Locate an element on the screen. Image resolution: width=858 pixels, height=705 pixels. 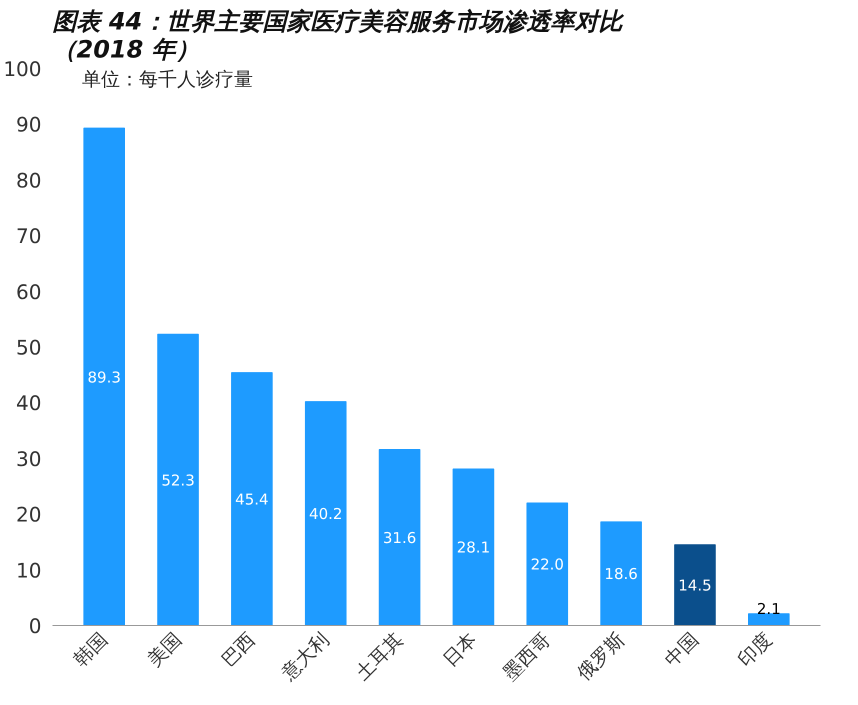
data-label: 89.3 is located at coordinates (104, 377).